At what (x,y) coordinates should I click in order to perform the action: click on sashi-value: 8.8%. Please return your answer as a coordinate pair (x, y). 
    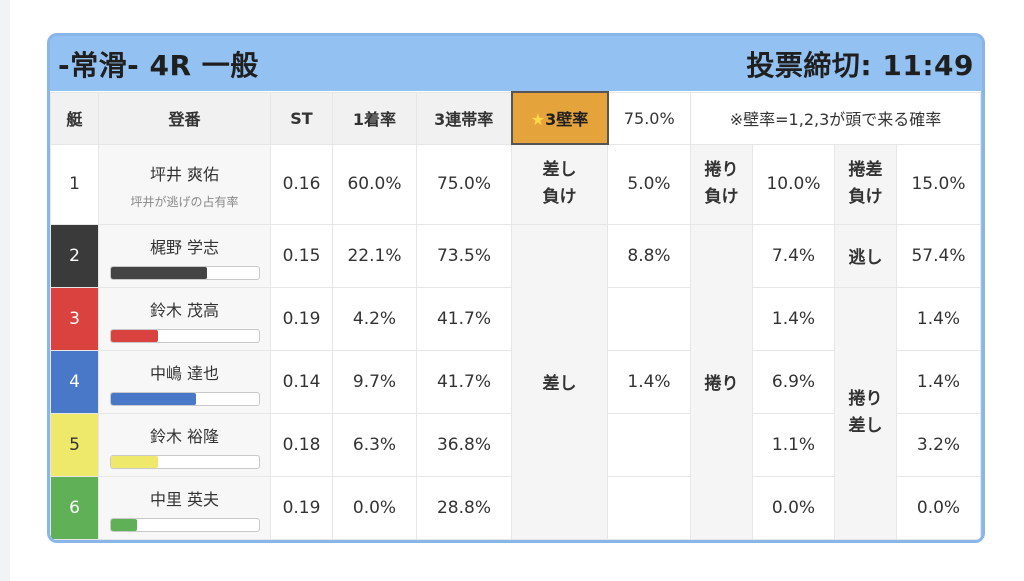
    Looking at the image, I should click on (649, 255).